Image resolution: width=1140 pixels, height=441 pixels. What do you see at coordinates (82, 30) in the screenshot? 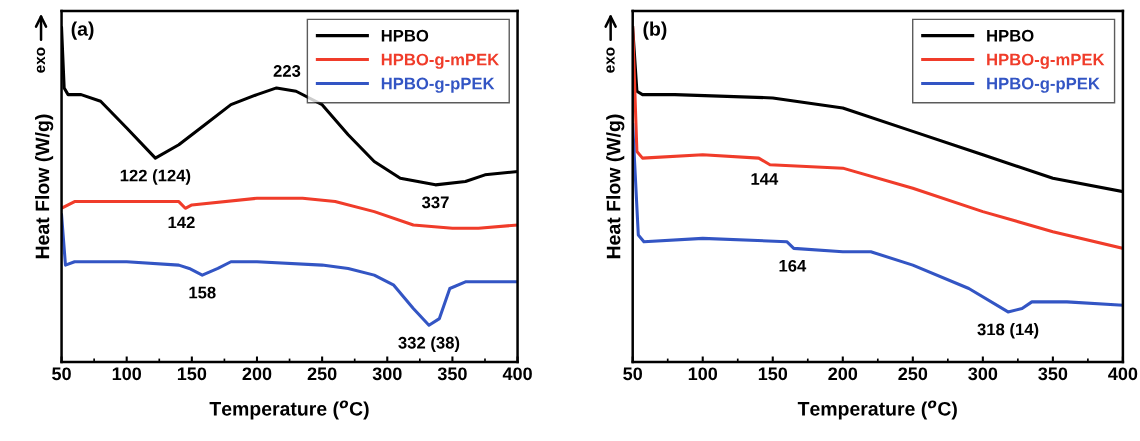
I see `chart-title: (a)` at bounding box center [82, 30].